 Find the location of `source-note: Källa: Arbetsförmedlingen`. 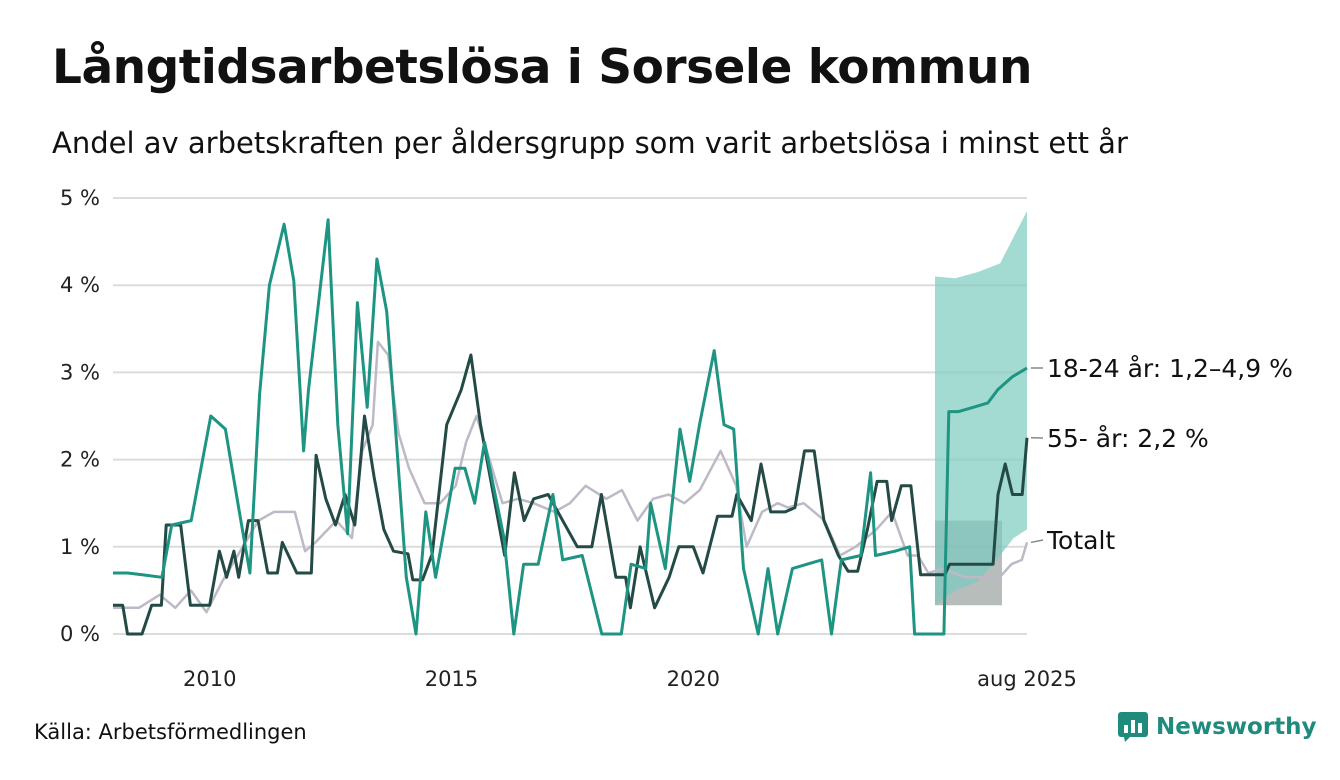

source-note: Källa: Arbetsförmedlingen is located at coordinates (170, 732).